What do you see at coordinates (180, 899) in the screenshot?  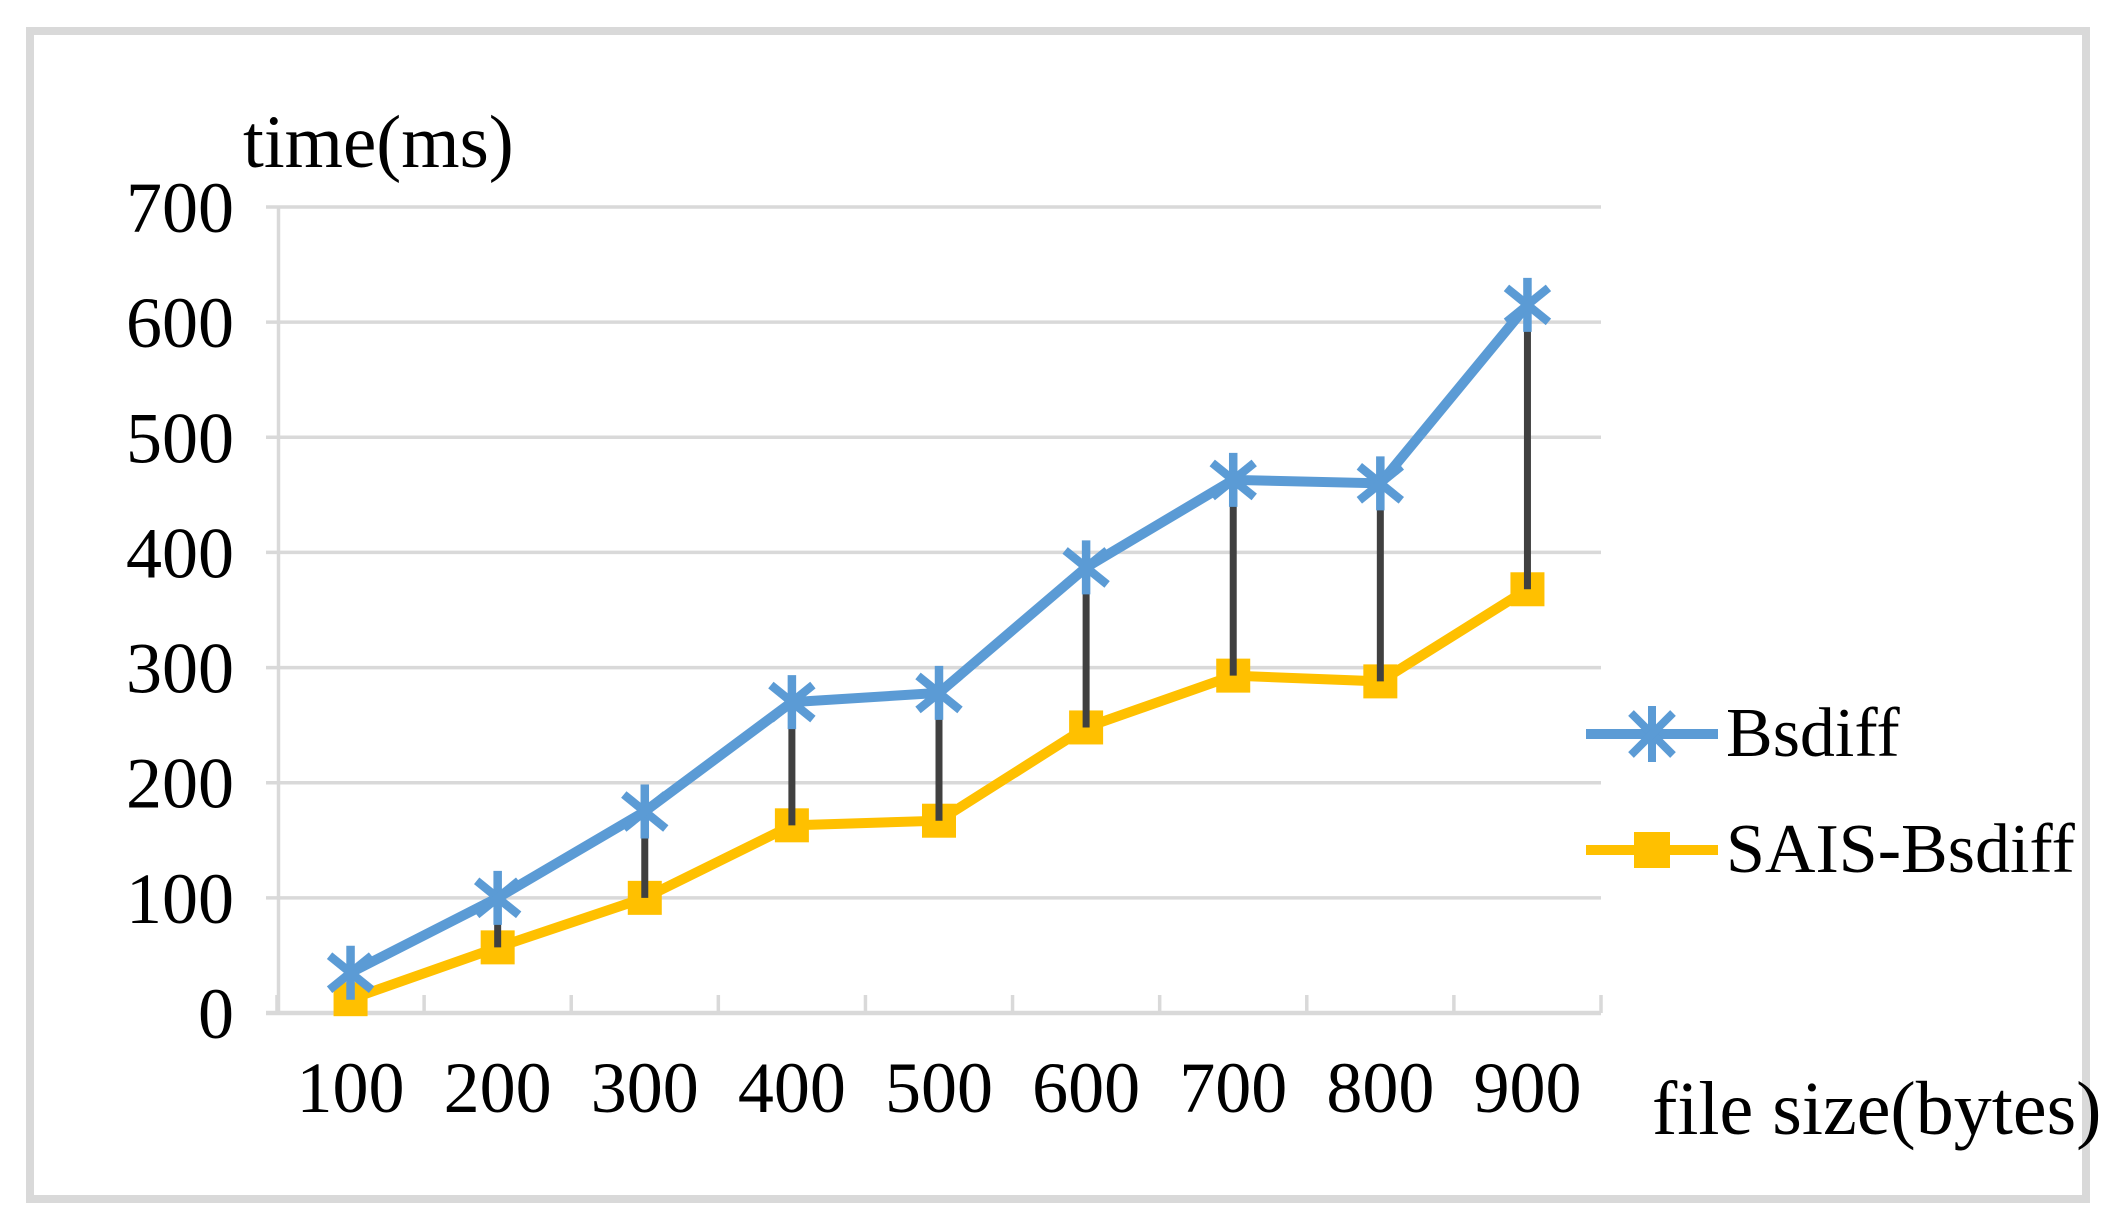 I see `y-tick-label-100: 100` at bounding box center [180, 899].